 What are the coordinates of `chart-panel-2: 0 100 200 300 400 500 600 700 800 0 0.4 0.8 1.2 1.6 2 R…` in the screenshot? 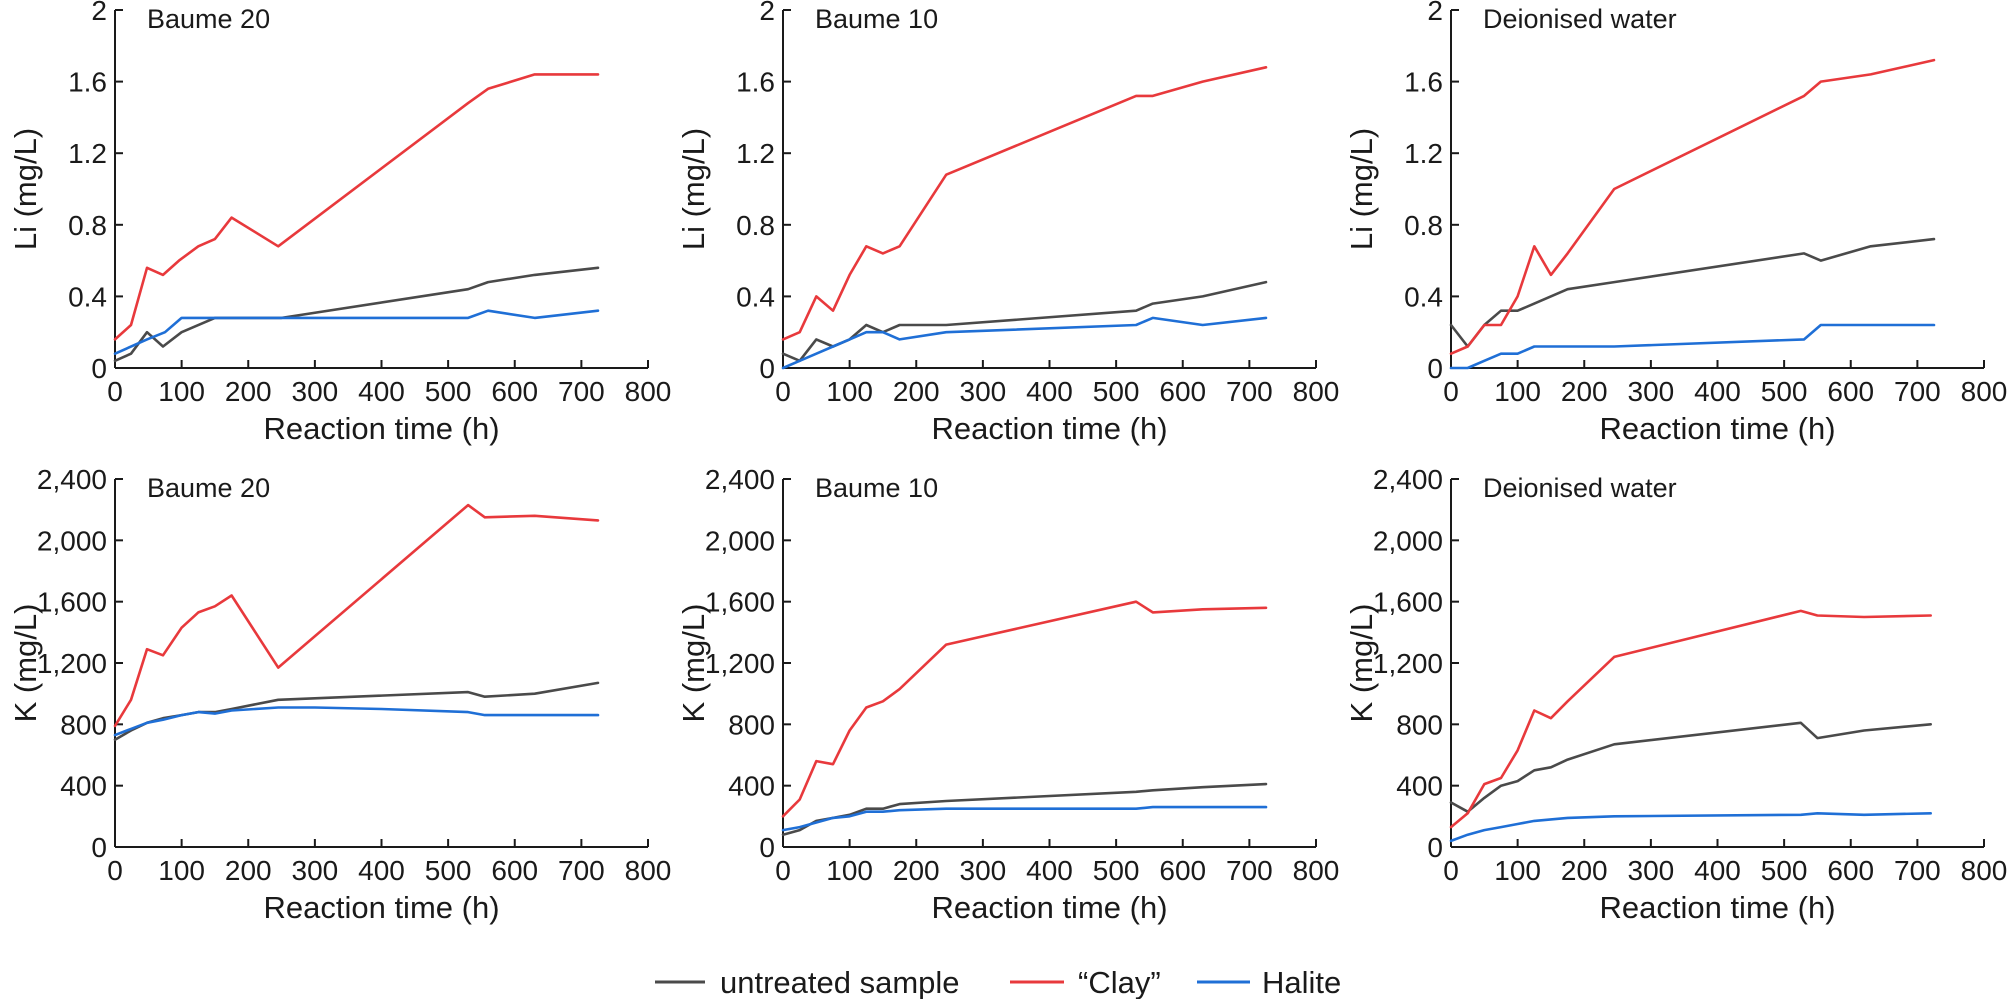 It's located at (1007, 223).